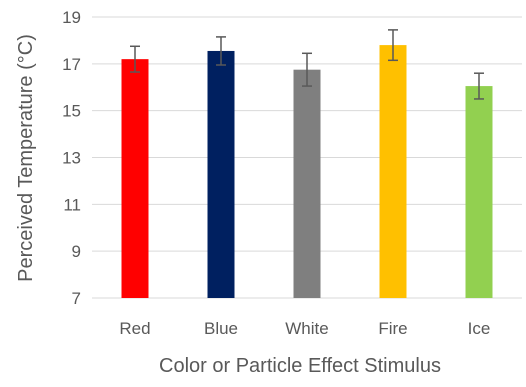  Describe the element at coordinates (221, 328) in the screenshot. I see `x-tick-label: Blue` at that location.